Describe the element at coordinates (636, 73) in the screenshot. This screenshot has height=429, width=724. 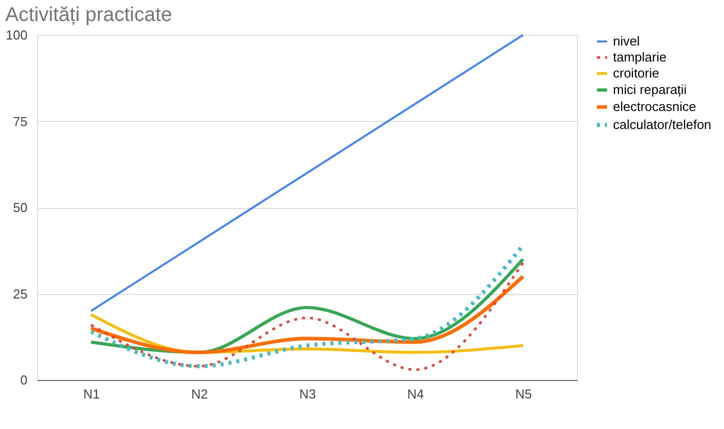
I see `legend-label: croitorie` at that location.